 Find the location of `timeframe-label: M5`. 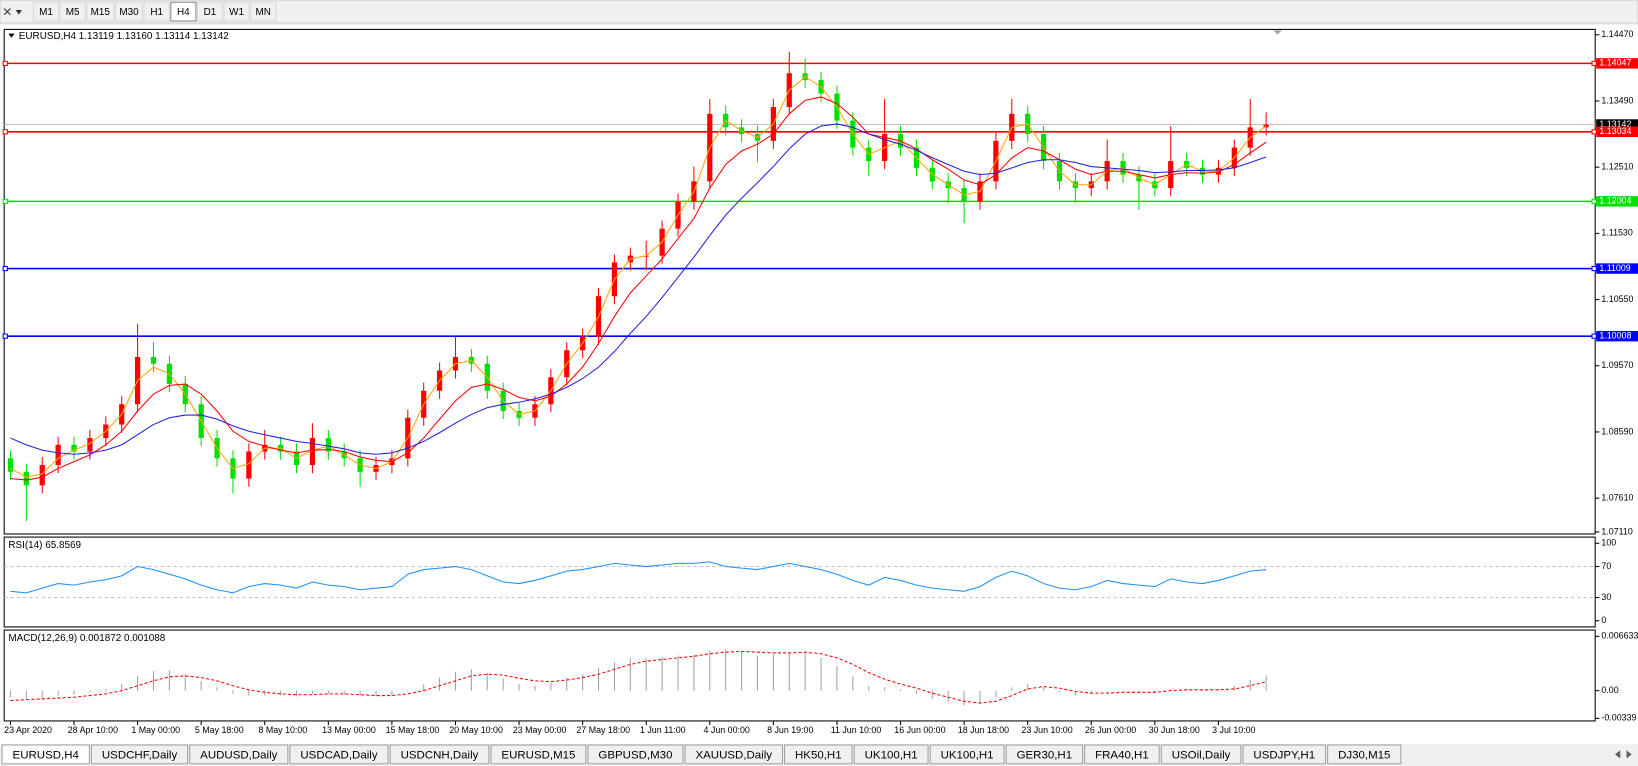

timeframe-label: M5 is located at coordinates (73, 12).